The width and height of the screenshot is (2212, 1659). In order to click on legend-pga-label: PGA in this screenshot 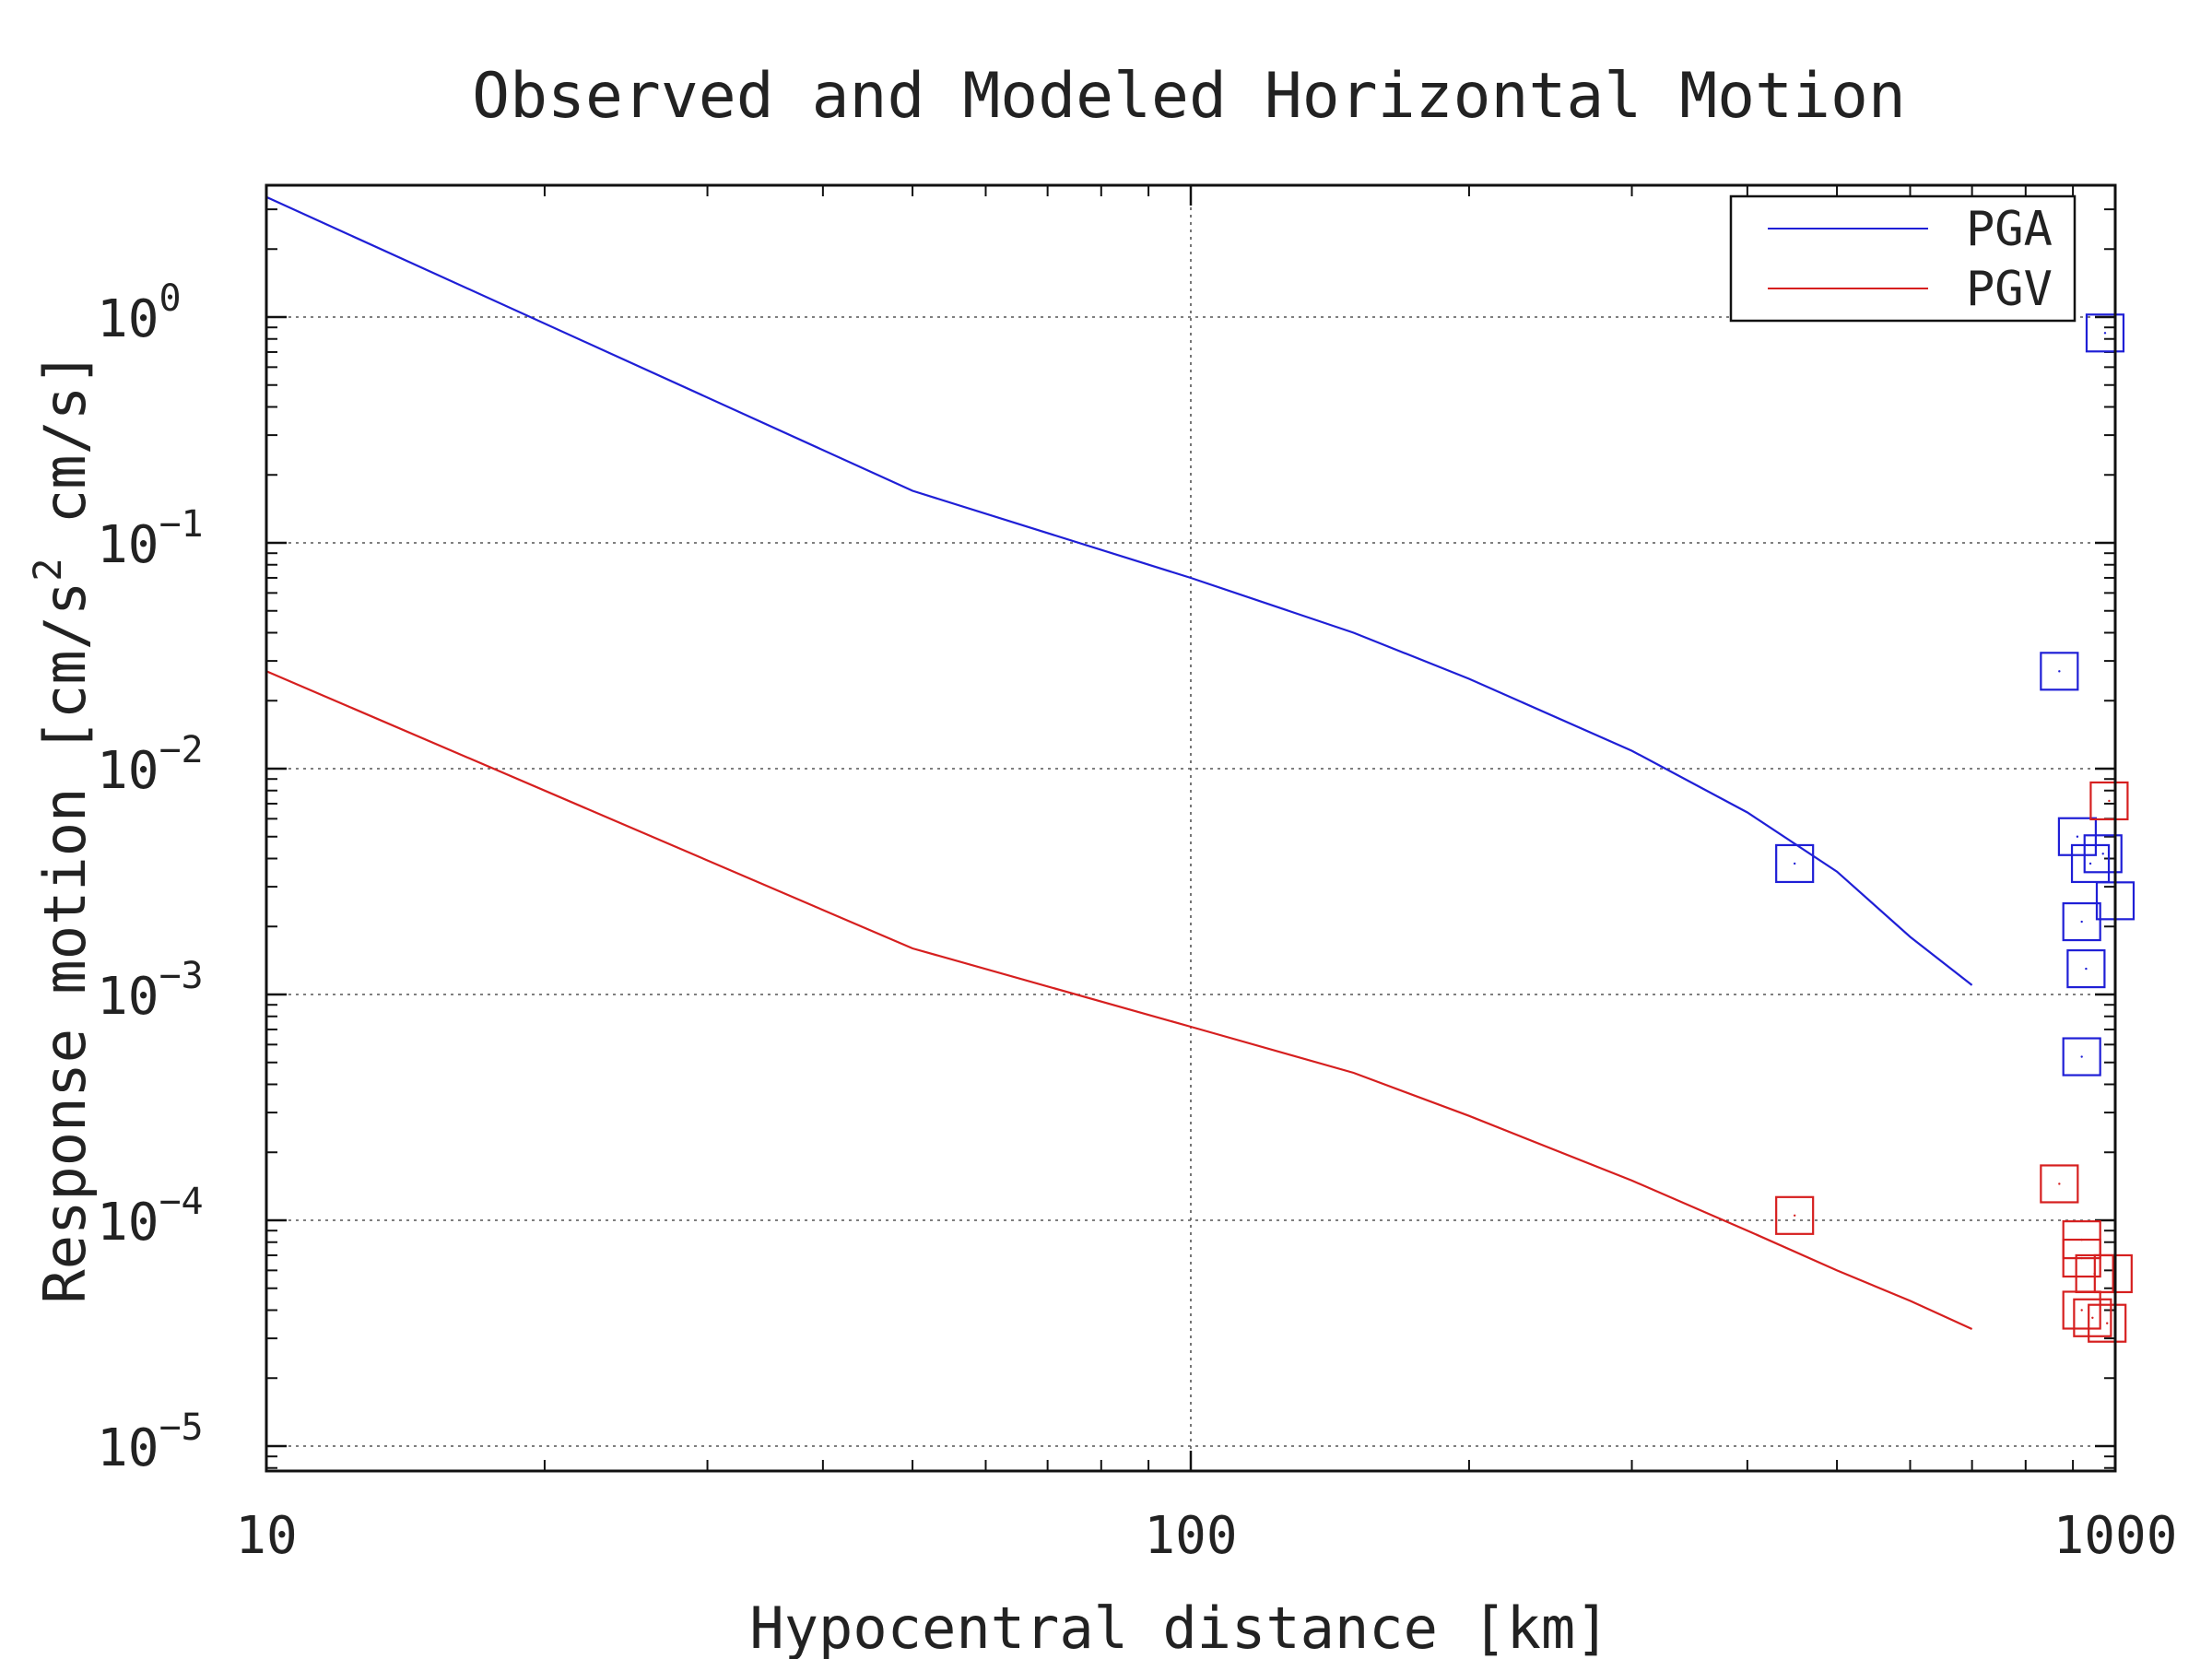, I will do `click(2009, 229)`.